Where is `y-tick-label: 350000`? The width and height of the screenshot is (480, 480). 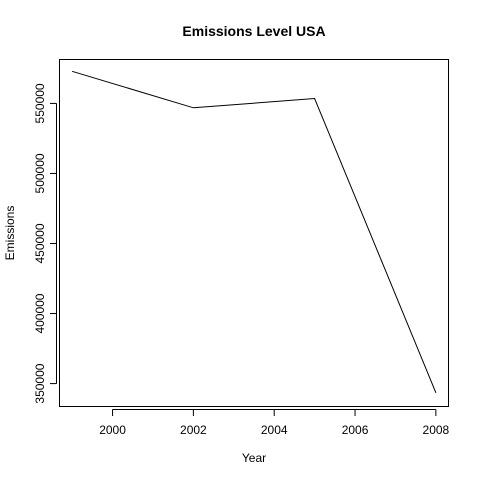 y-tick-label: 350000 is located at coordinates (40, 383).